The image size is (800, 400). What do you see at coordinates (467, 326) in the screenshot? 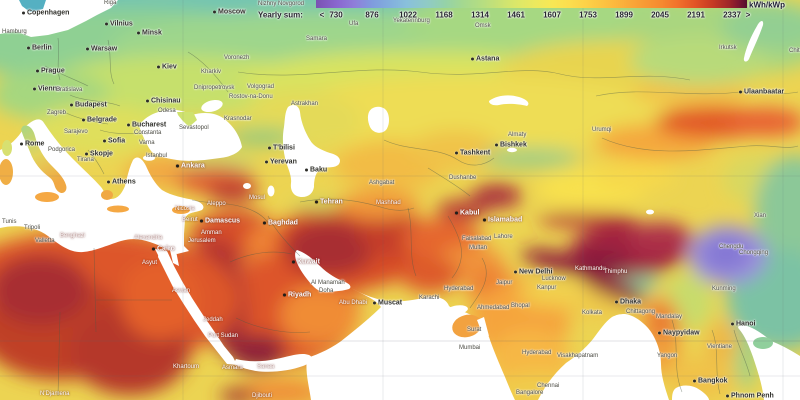
I see `kathiawar-peninsula` at bounding box center [467, 326].